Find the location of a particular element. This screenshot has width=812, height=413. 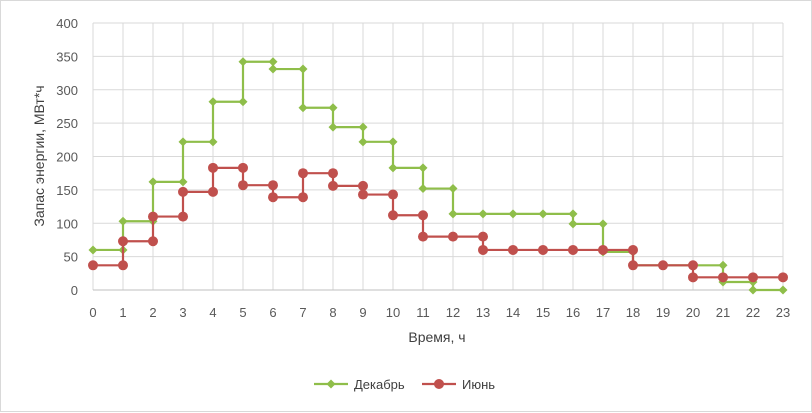

x-tick-label: 15 is located at coordinates (543, 312).